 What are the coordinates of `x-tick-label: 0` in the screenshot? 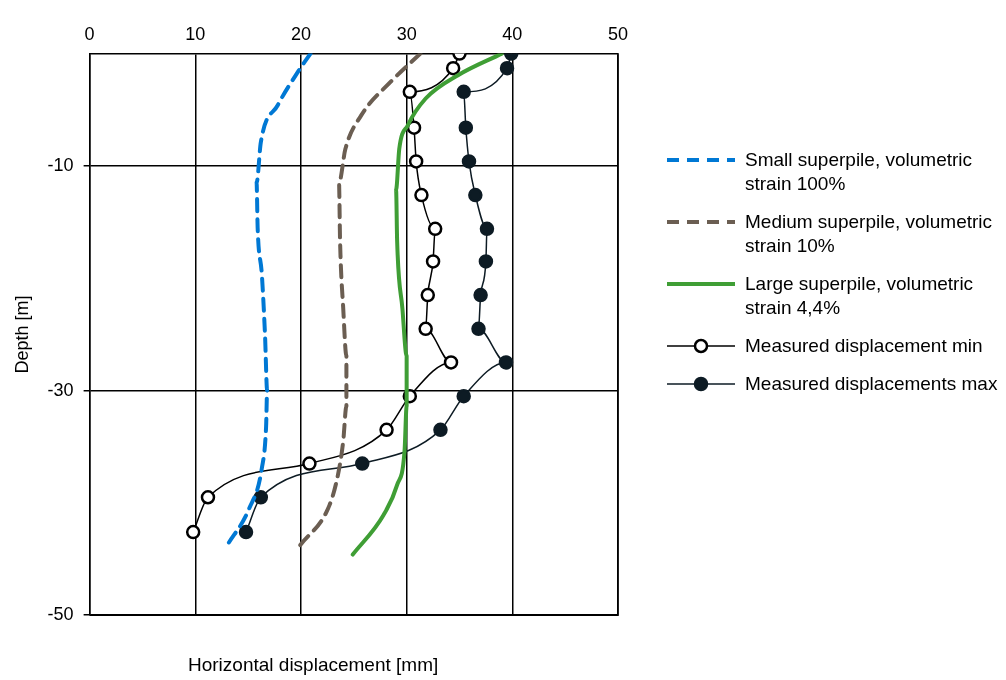 It's located at (89, 33).